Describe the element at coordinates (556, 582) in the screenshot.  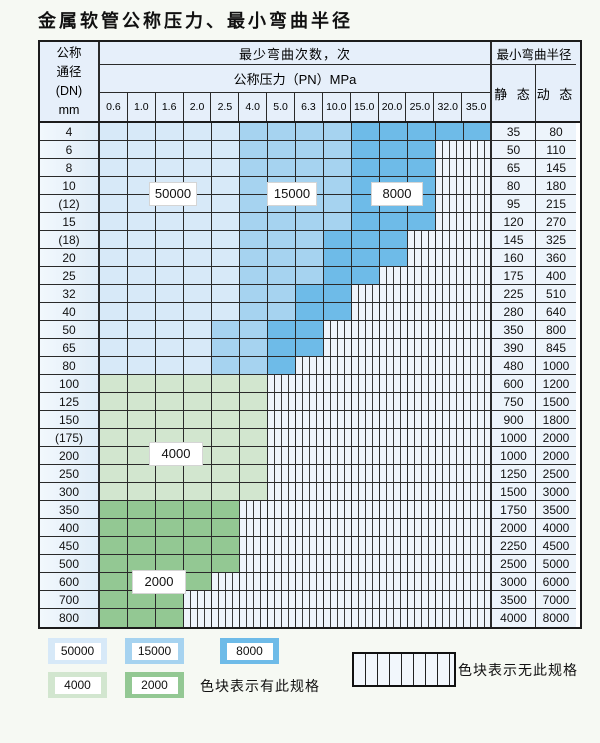
I see `dynamic-radius-cell: 6000` at that location.